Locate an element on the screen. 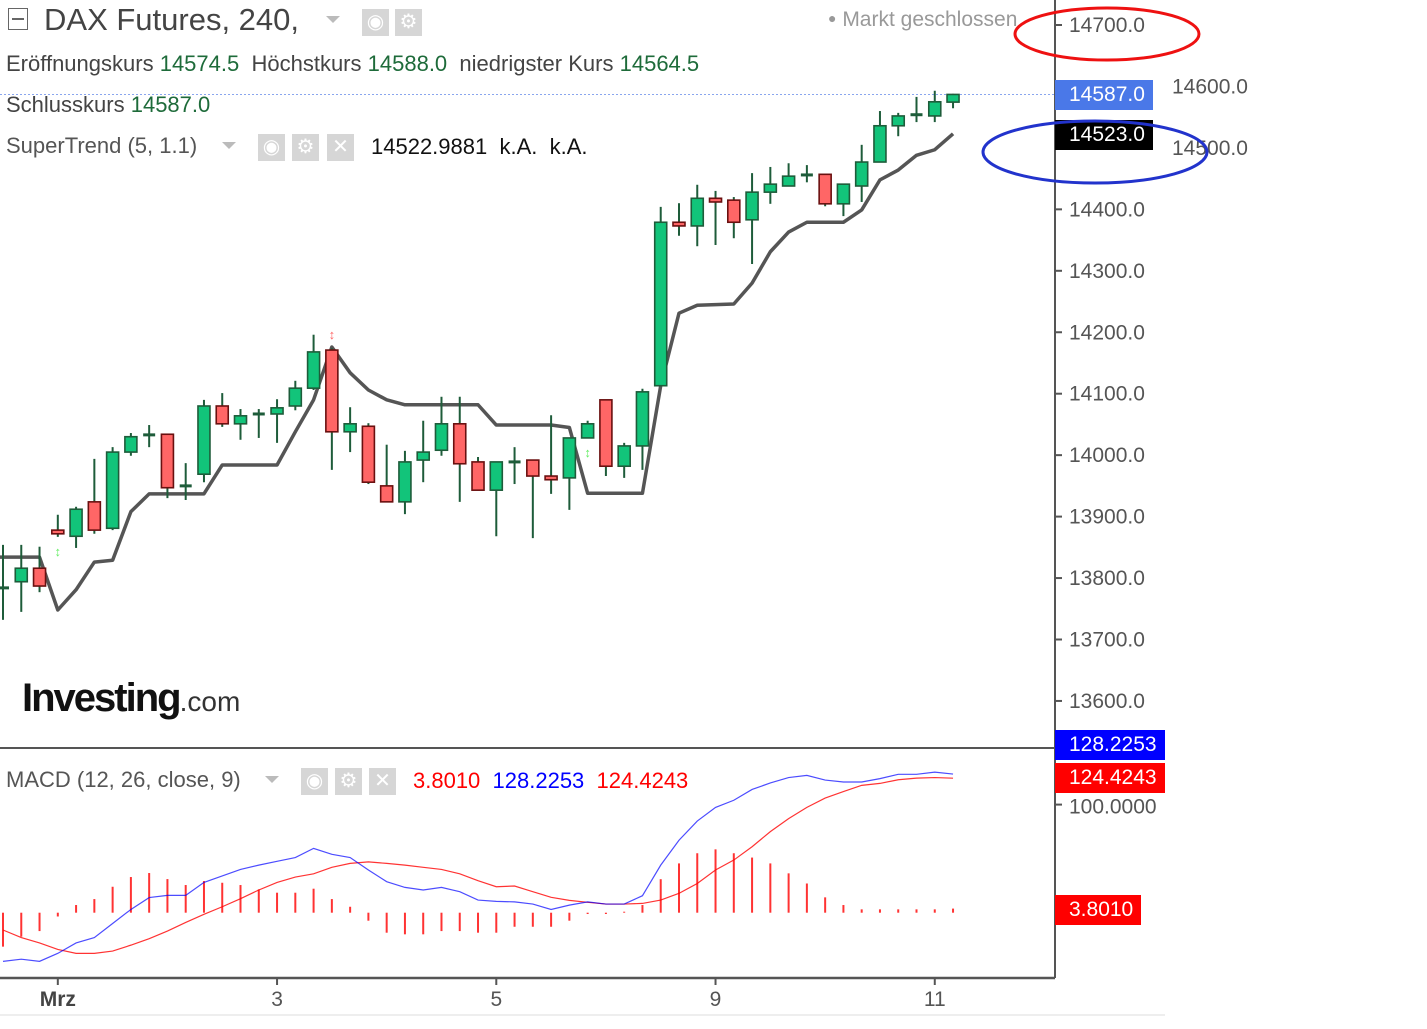  supertrend-gear-icon: ⚙ is located at coordinates (305, 147).